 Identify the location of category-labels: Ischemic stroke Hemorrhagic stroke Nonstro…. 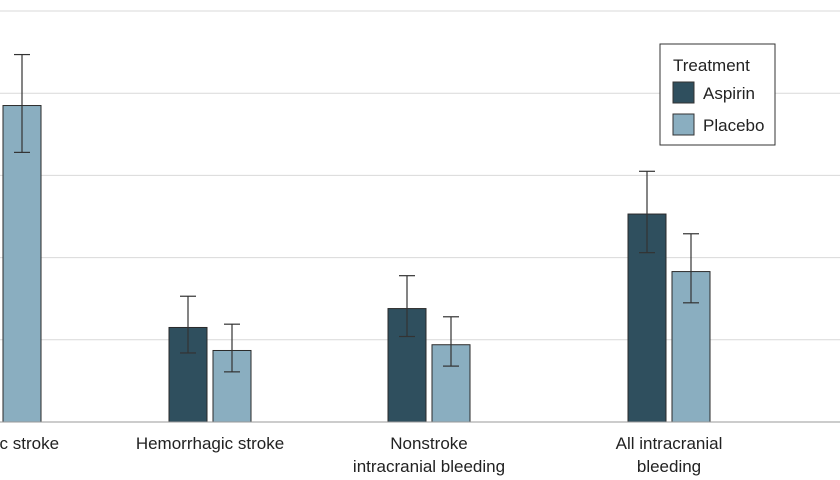
(361, 455).